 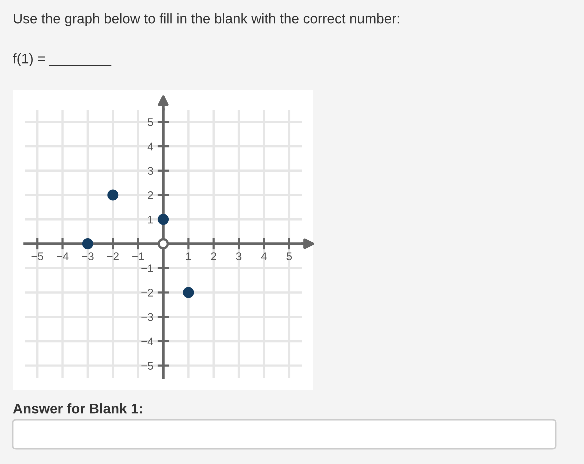 I want to click on x-tick-label: 3, so click(x=239, y=256).